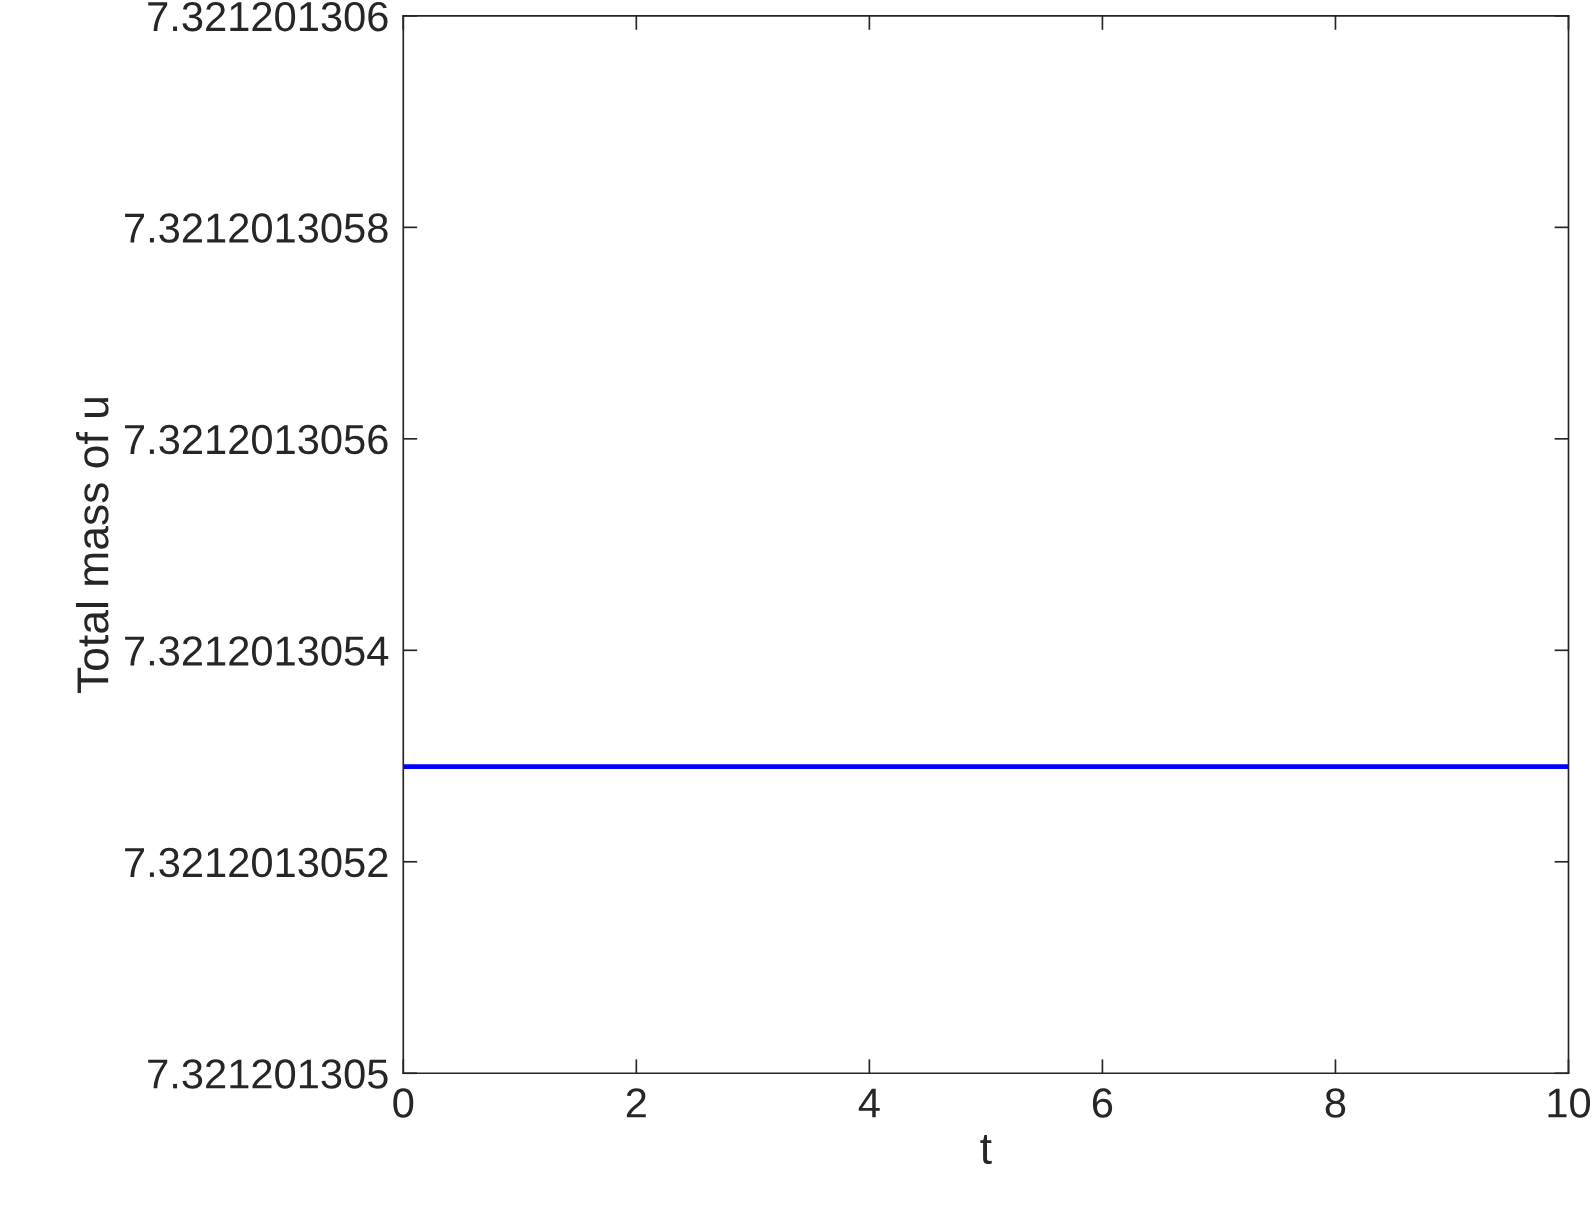  What do you see at coordinates (869, 1103) in the screenshot?
I see `x-tick-label: 4` at bounding box center [869, 1103].